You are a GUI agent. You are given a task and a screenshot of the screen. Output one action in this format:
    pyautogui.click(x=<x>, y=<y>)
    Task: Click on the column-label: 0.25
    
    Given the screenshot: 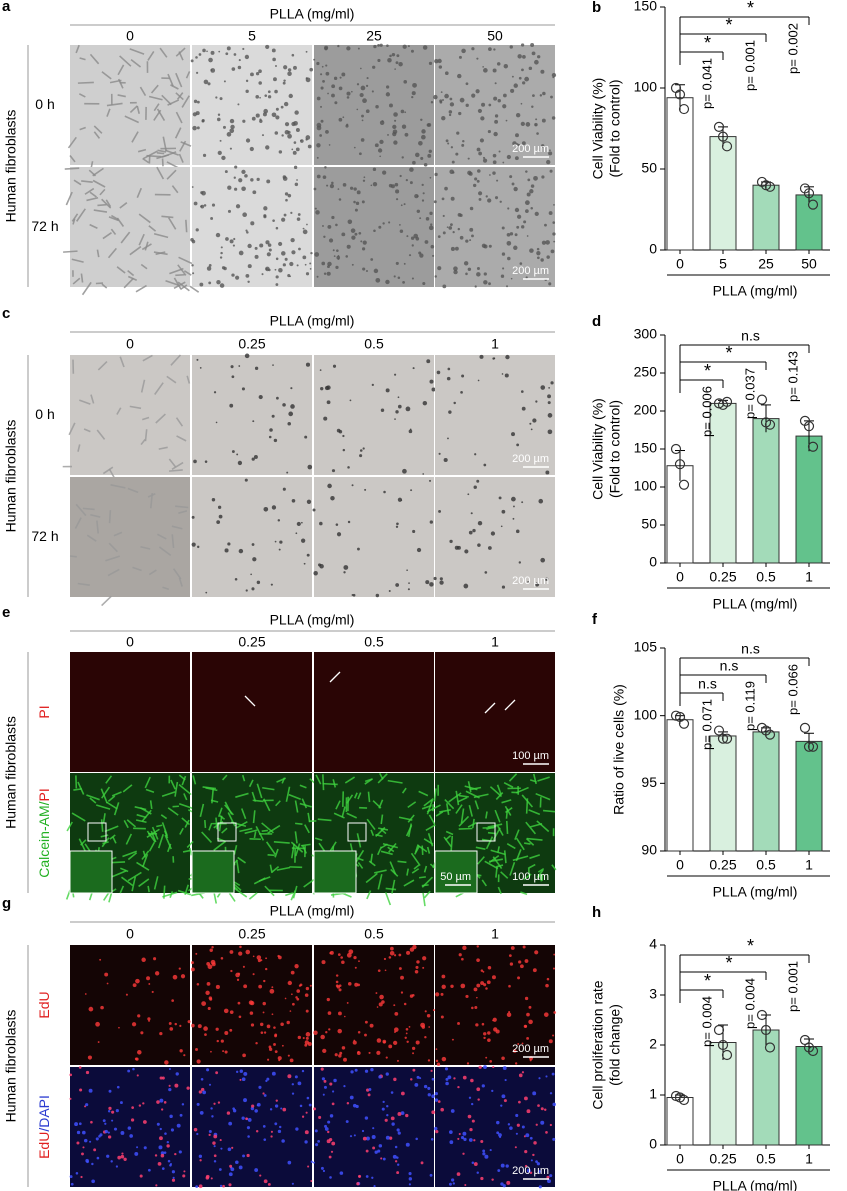 What is the action you would take?
    pyautogui.click(x=251, y=642)
    